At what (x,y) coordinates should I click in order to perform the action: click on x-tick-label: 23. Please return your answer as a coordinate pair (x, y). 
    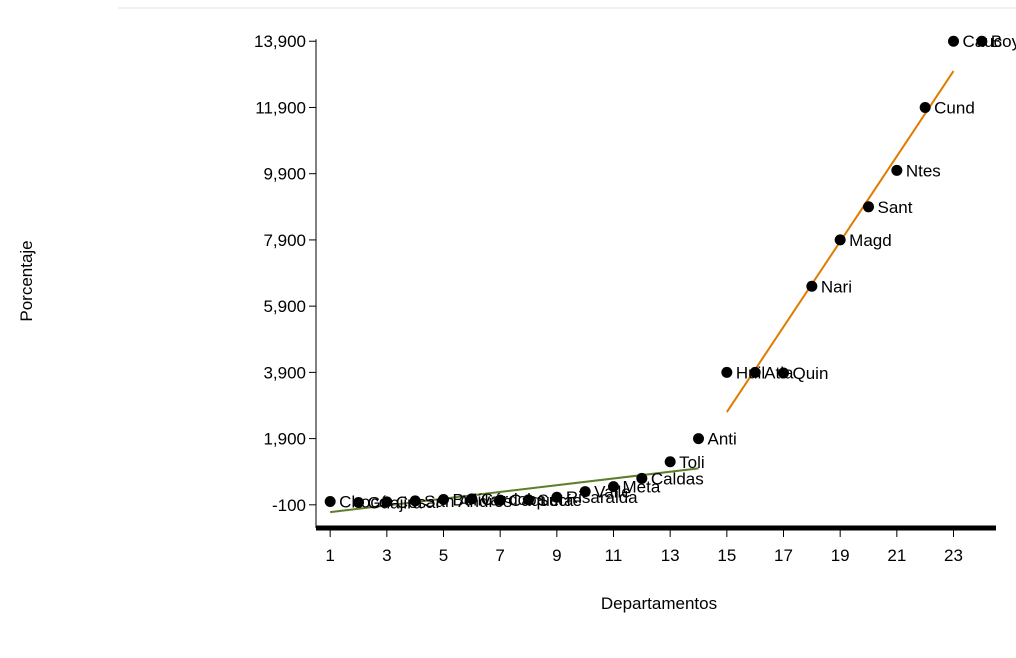
    Looking at the image, I should click on (953, 555).